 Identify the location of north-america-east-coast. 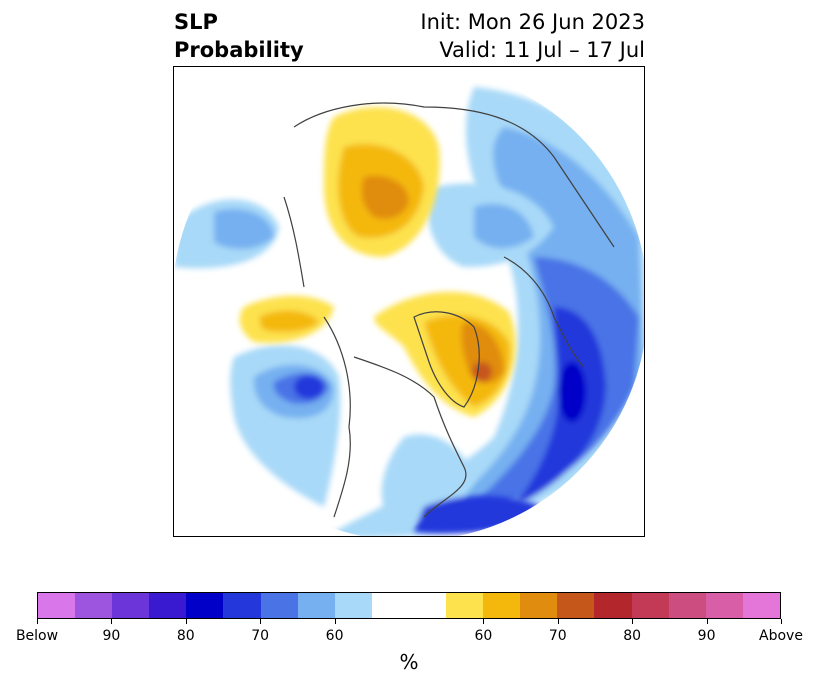
(410, 437).